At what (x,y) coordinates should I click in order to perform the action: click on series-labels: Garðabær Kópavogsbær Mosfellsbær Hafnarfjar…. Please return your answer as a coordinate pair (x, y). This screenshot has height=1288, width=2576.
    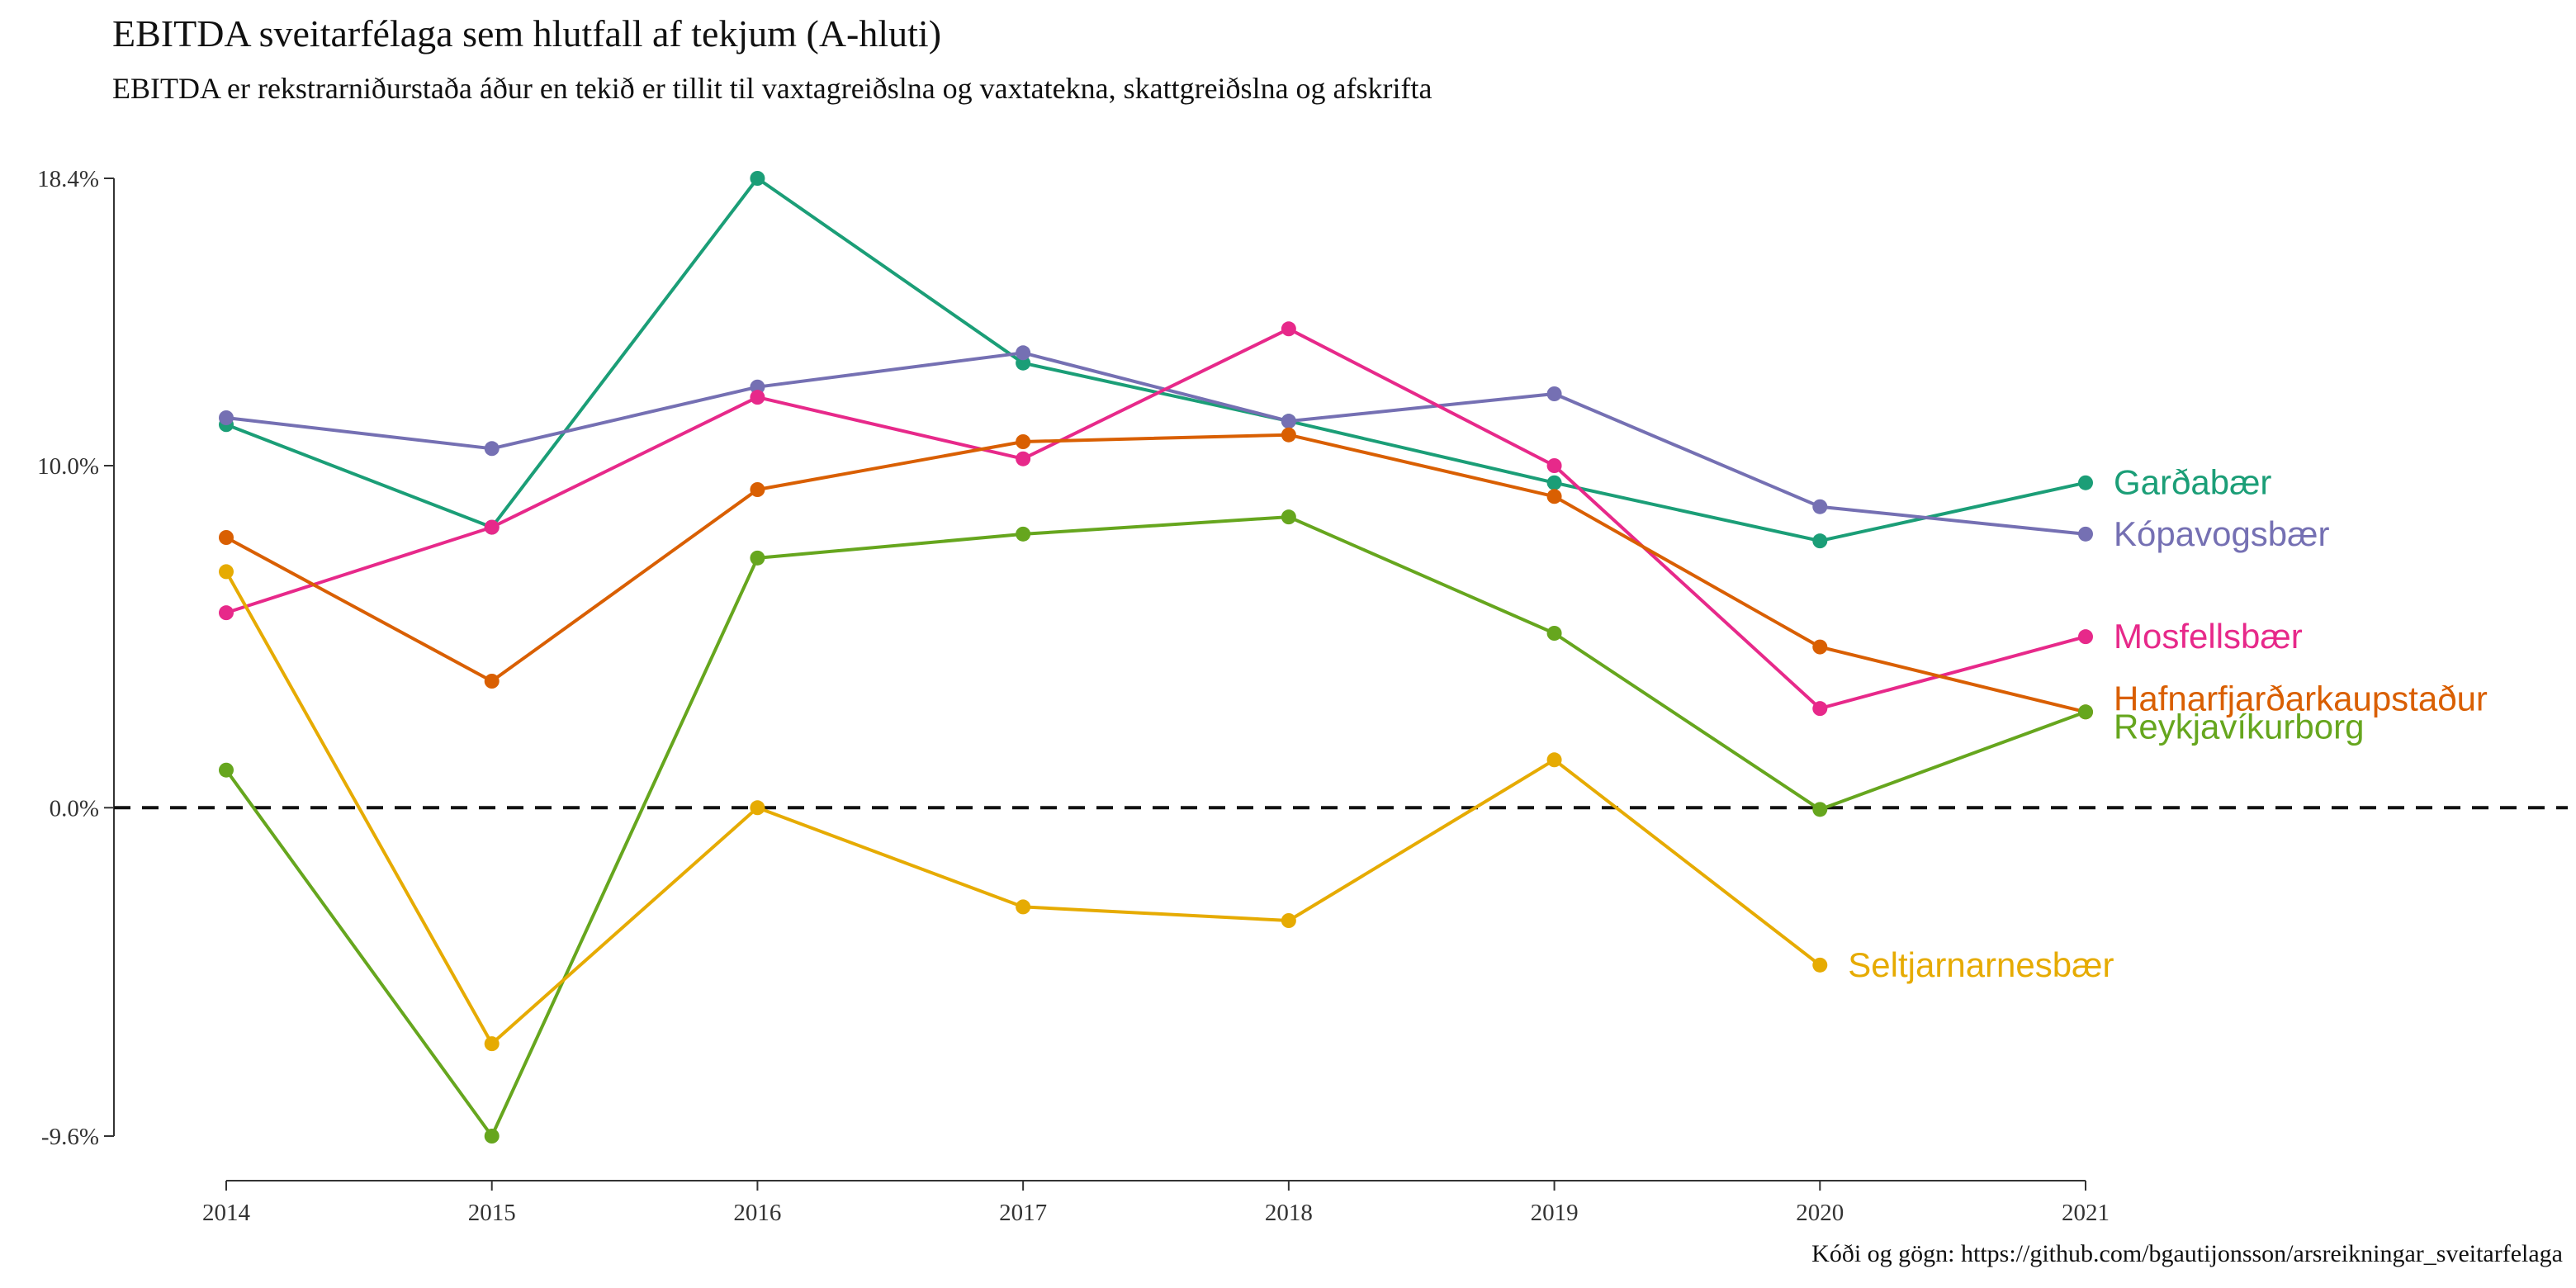
    Looking at the image, I should click on (2168, 723).